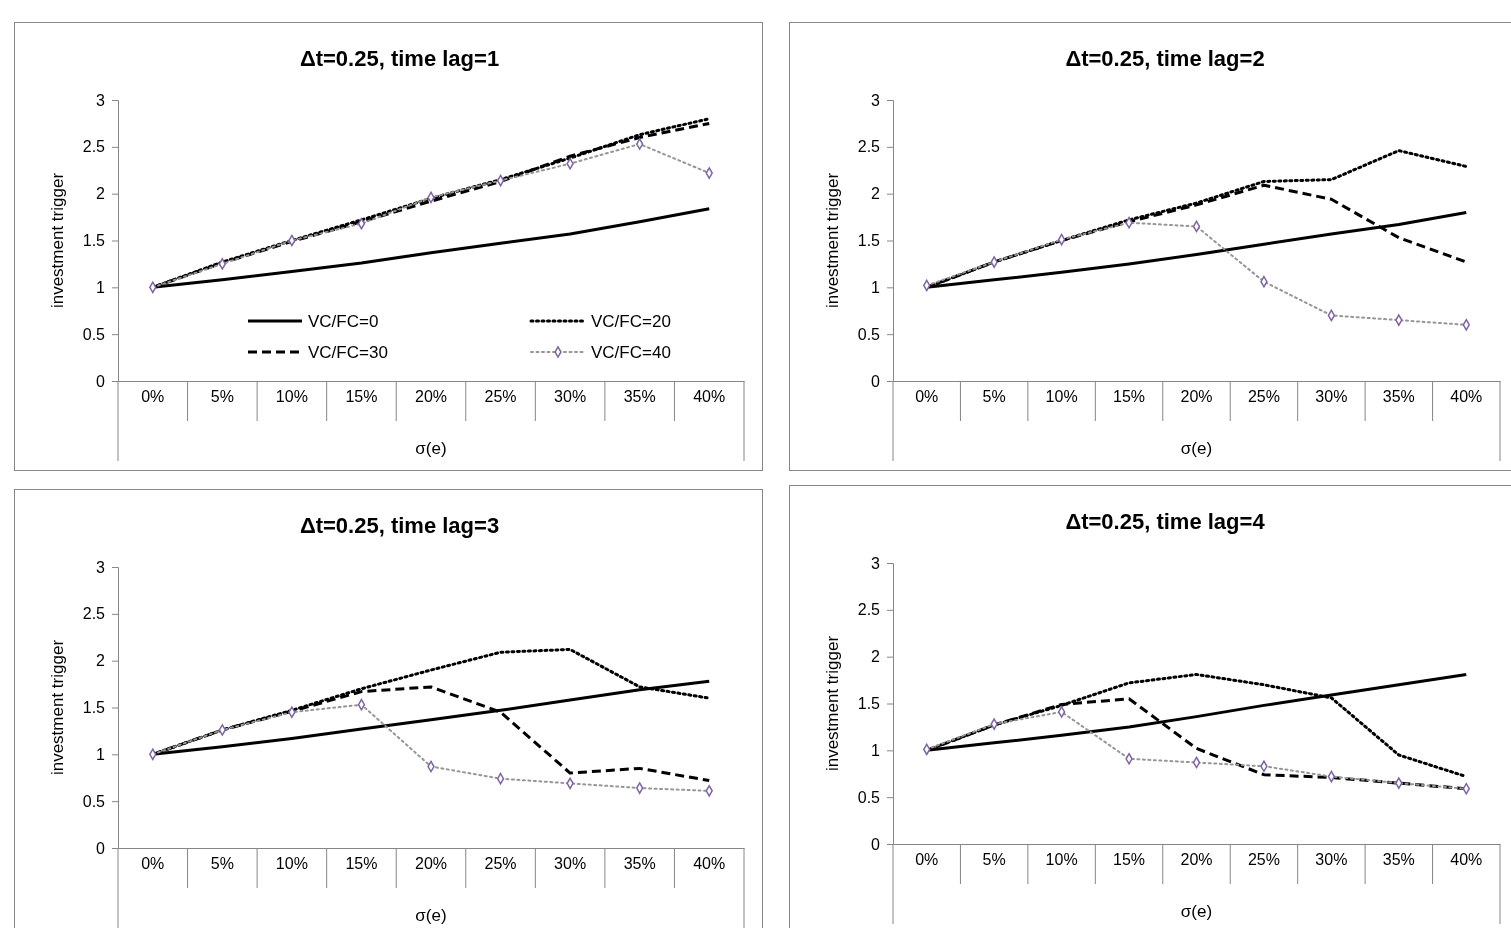 This screenshot has height=928, width=1511. What do you see at coordinates (399, 58) in the screenshot?
I see `chart-title: Δt=0.25, time lag=1` at bounding box center [399, 58].